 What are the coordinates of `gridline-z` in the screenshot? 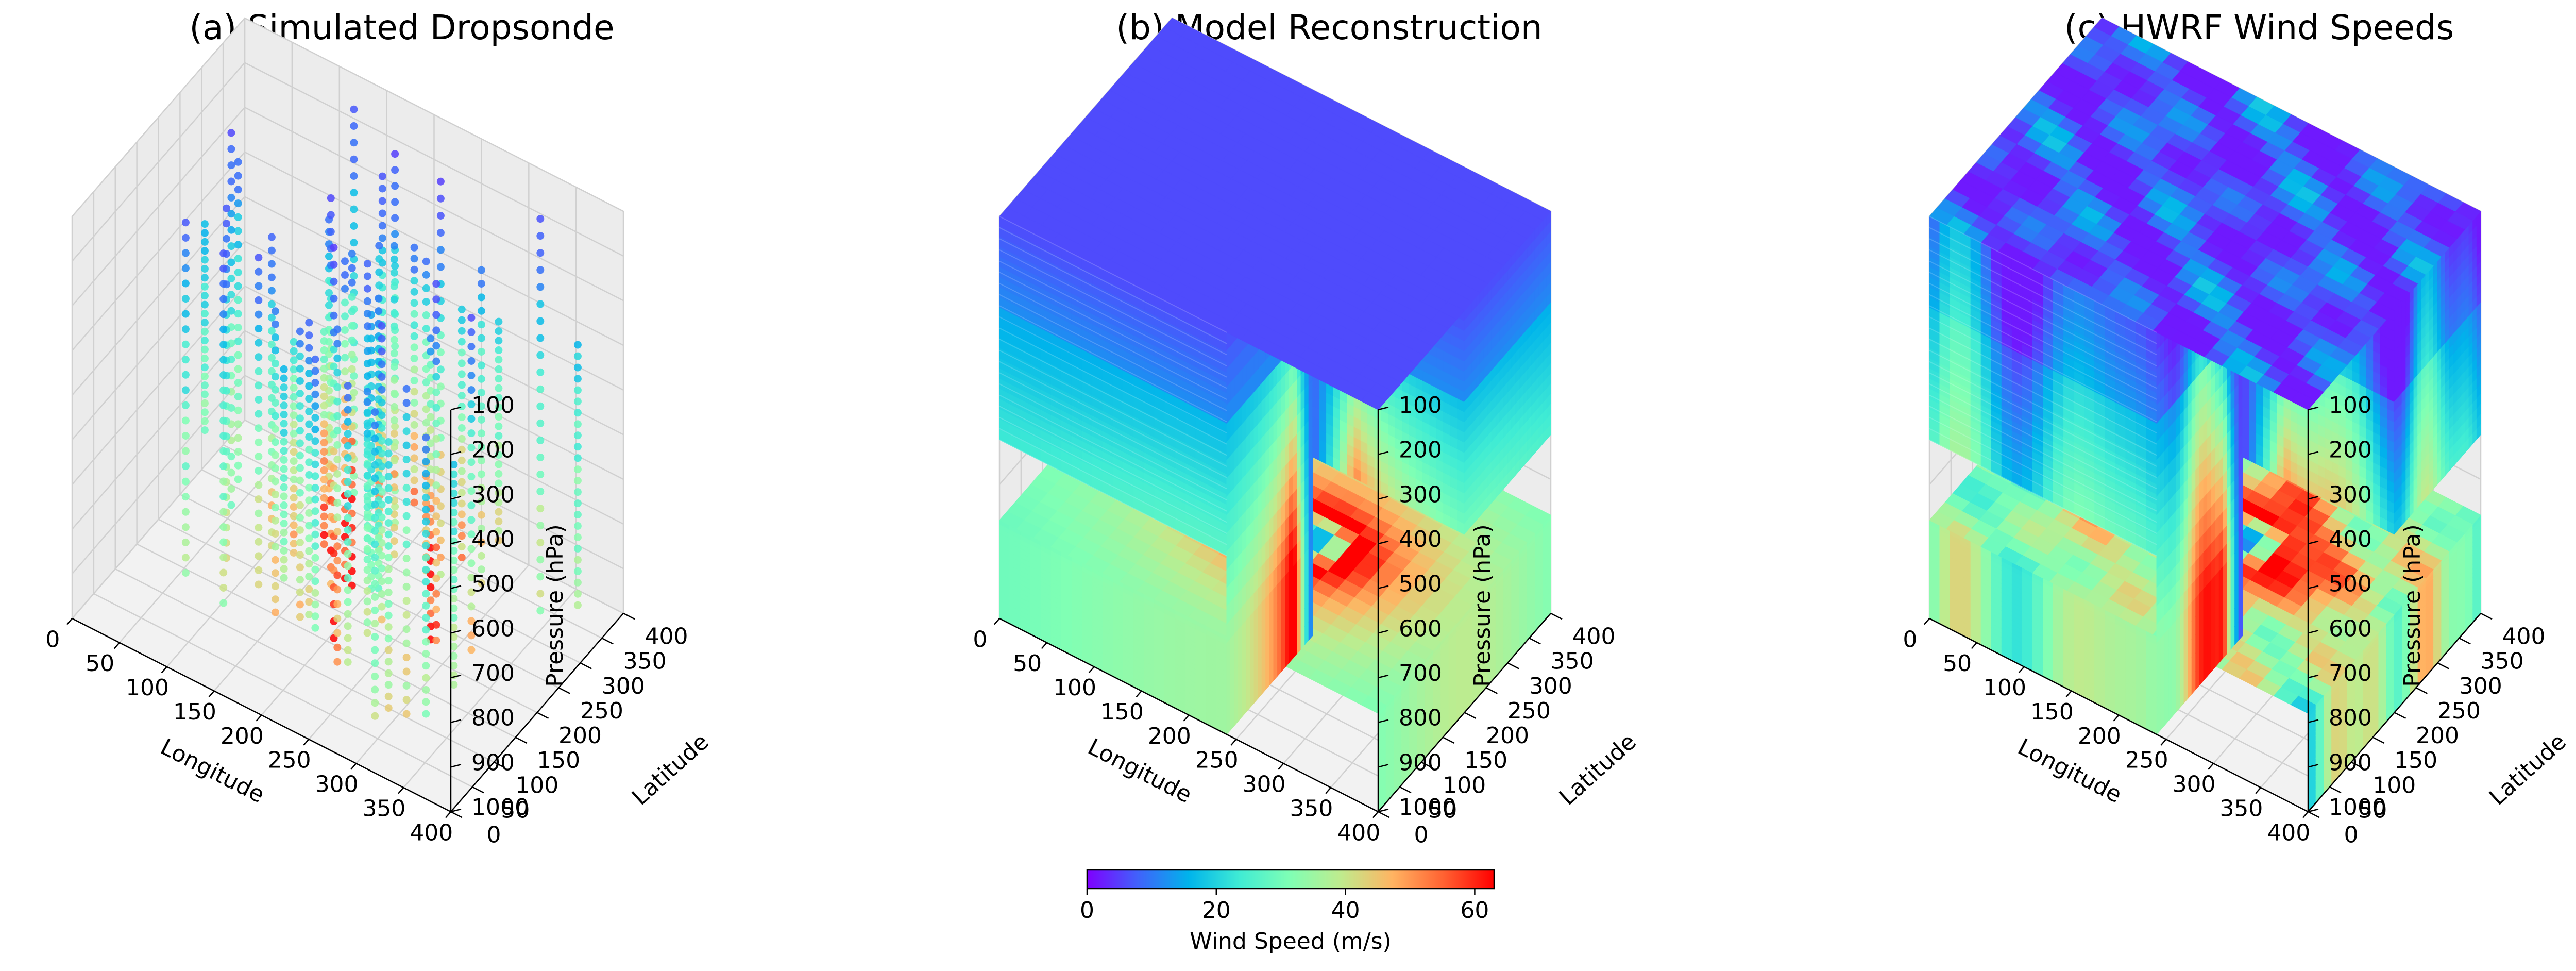 It's located at (348, 251).